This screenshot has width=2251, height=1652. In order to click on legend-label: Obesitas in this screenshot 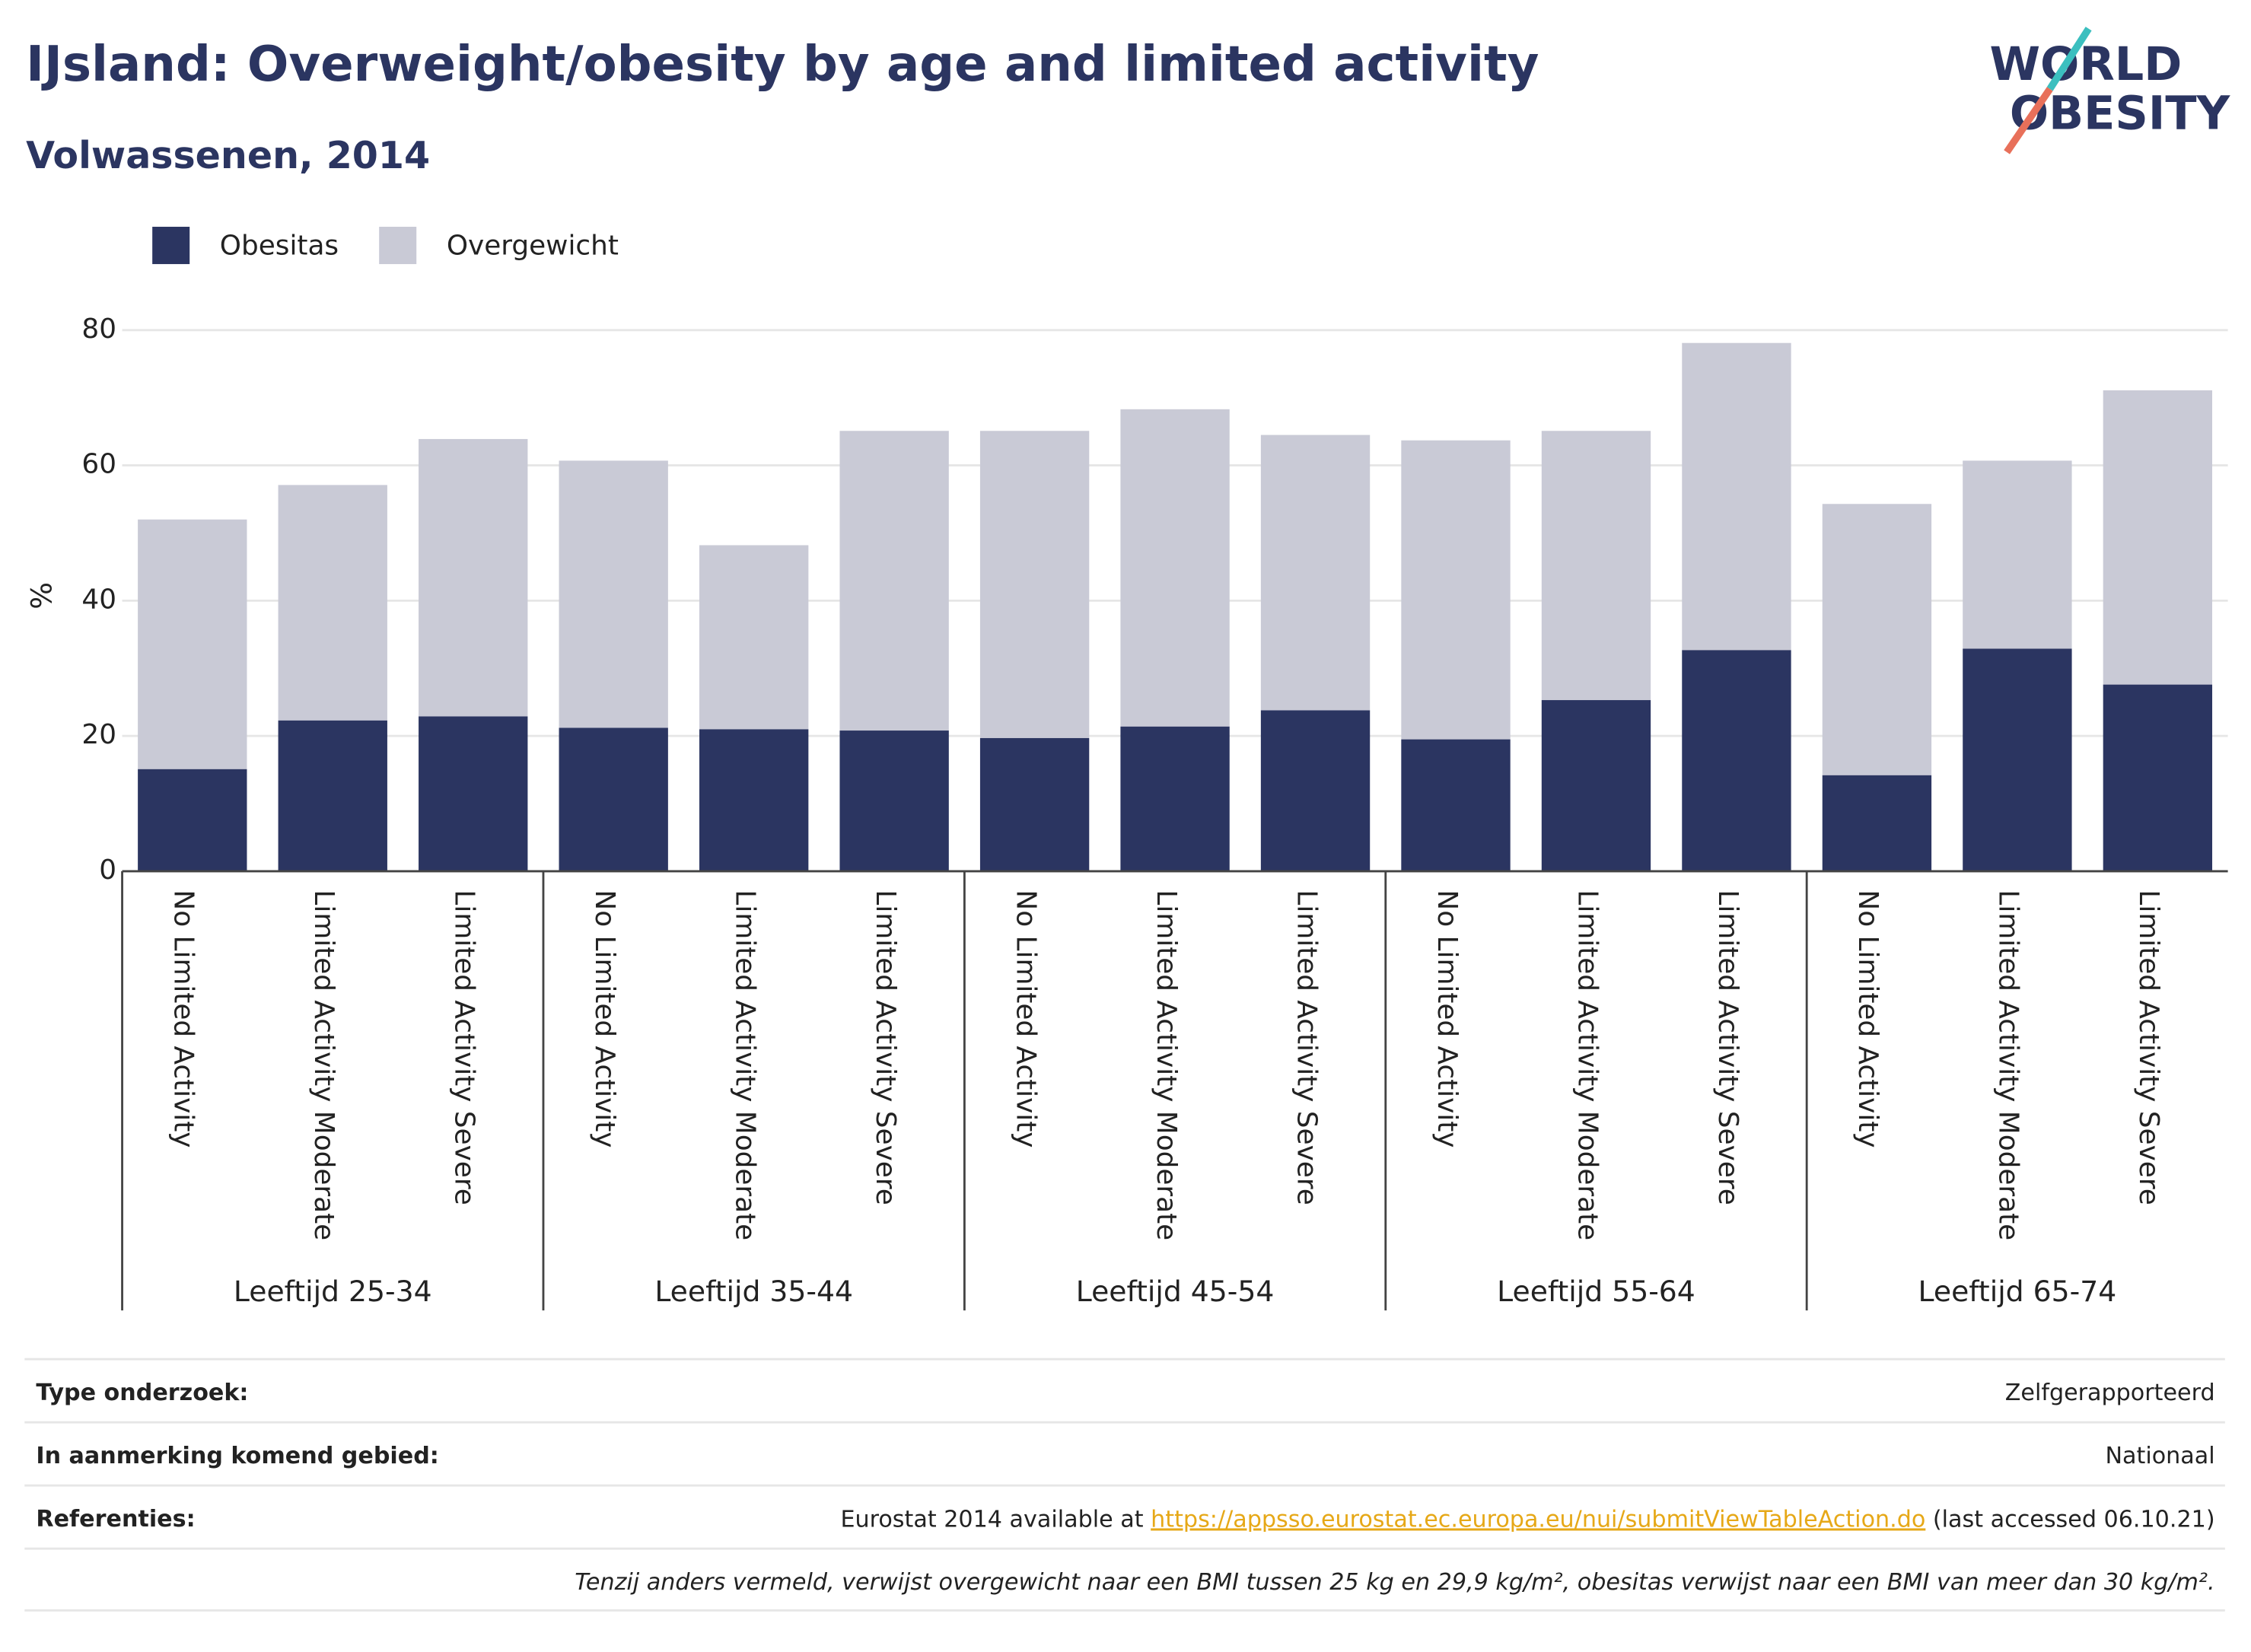, I will do `click(279, 245)`.